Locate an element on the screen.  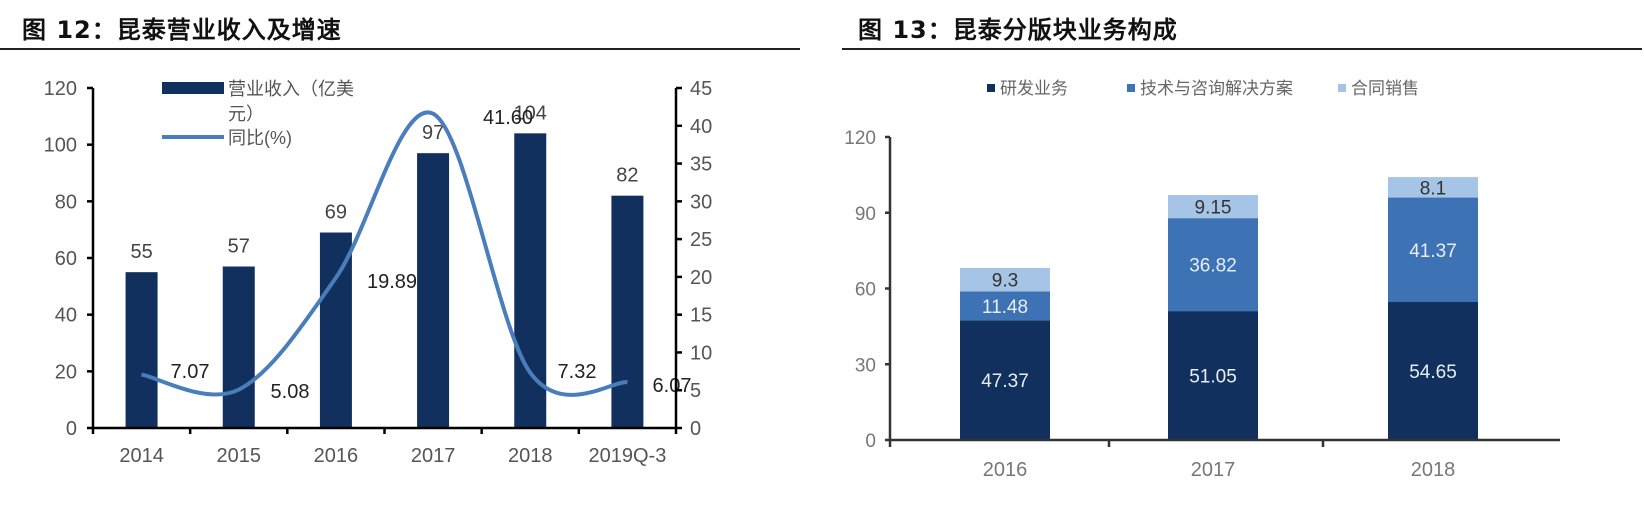
y-axis-tick-label: 120 is located at coordinates (860, 138).